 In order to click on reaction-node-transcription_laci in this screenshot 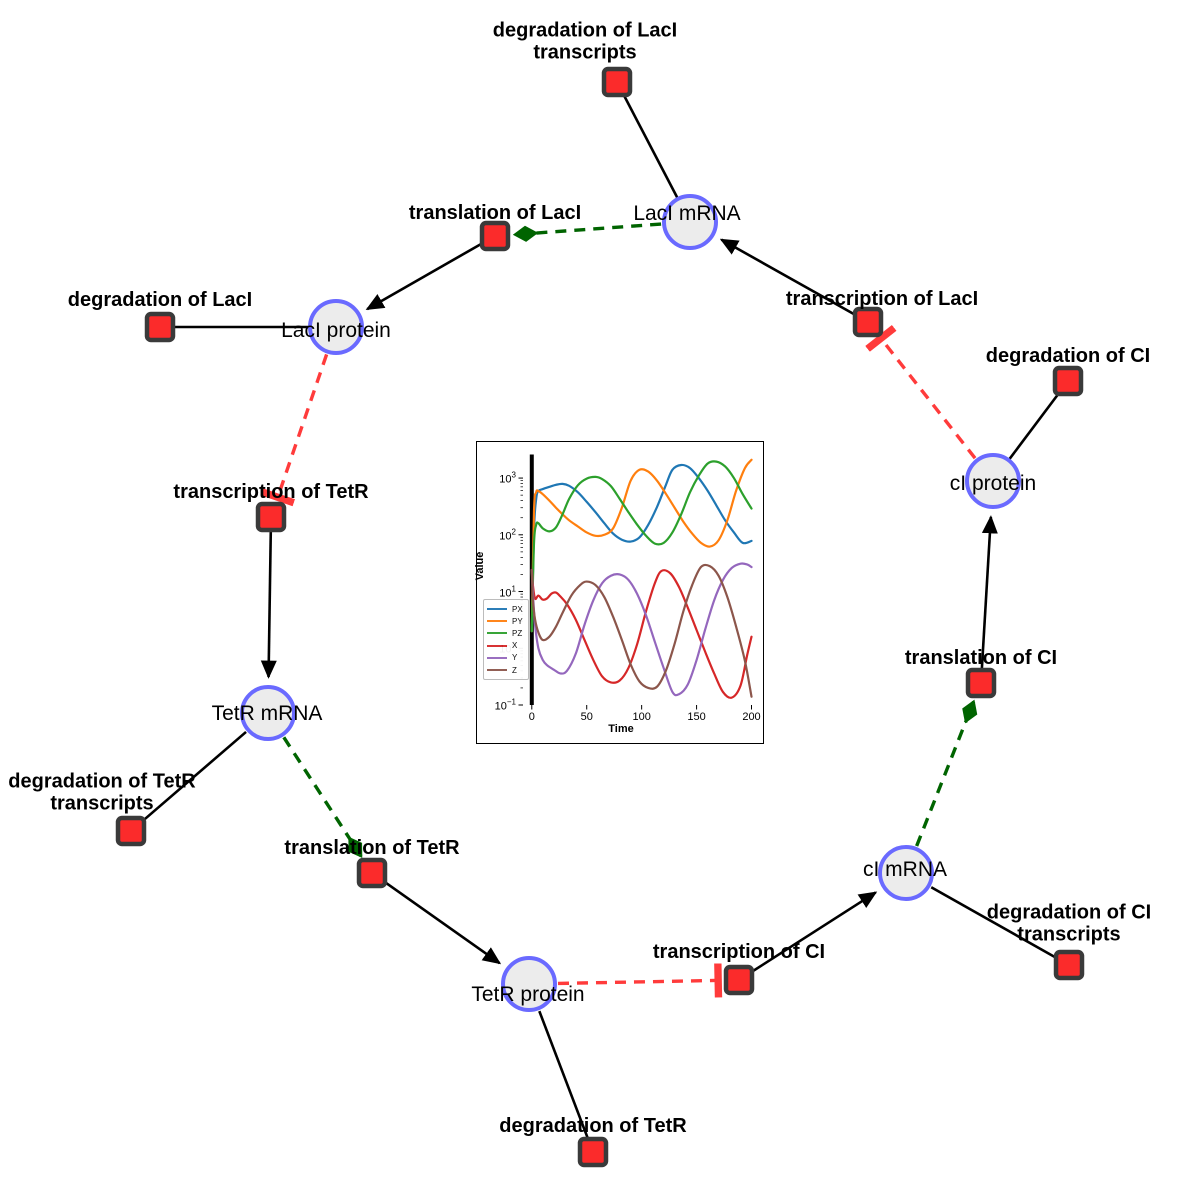, I will do `click(868, 322)`.